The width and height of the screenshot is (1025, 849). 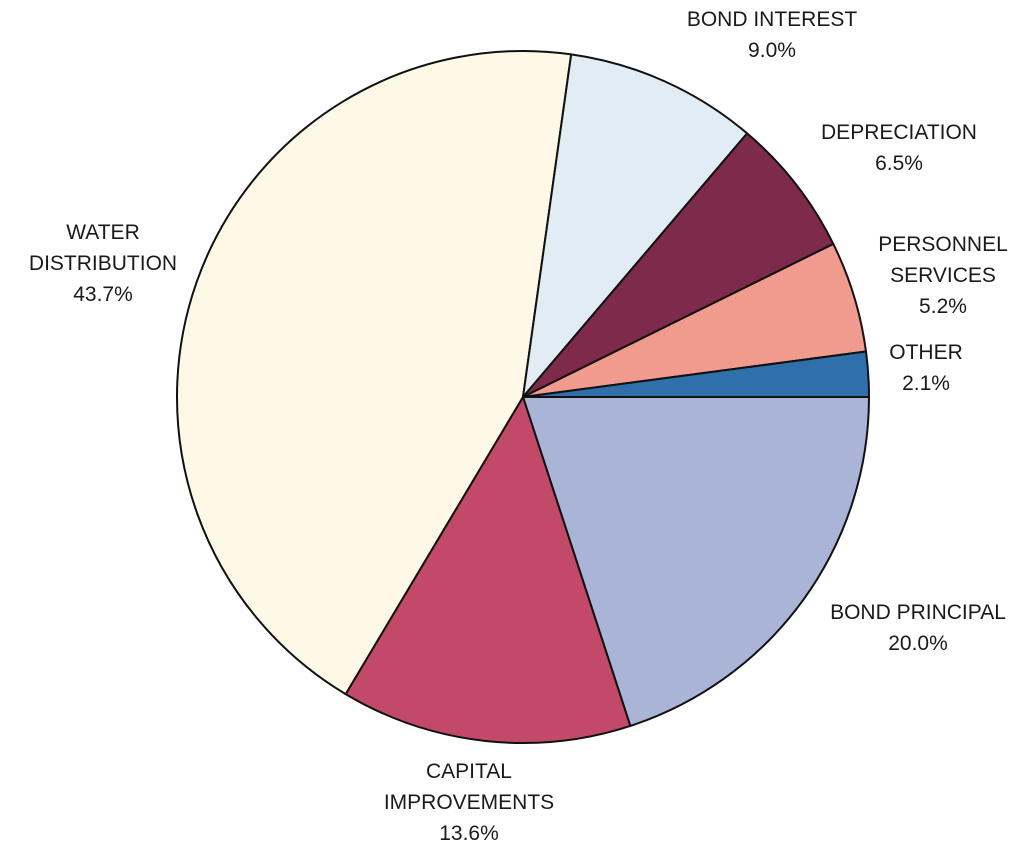 I want to click on pie-slice-other, so click(x=696, y=374).